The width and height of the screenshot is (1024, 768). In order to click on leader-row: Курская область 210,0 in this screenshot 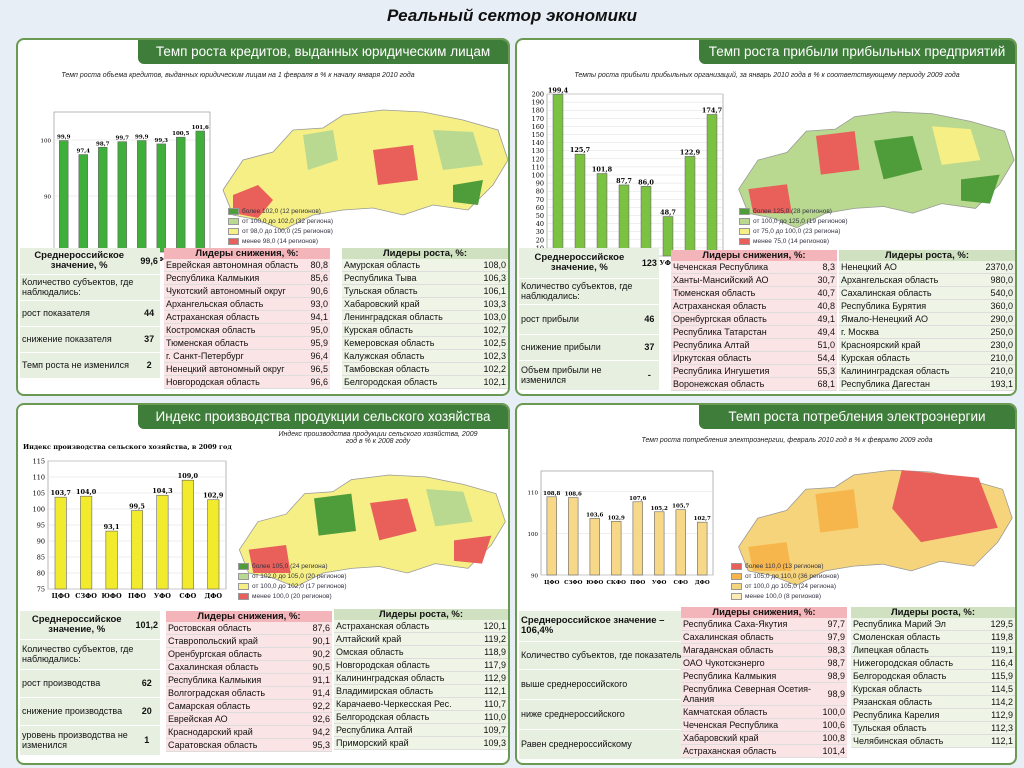, I will do `click(927, 358)`.